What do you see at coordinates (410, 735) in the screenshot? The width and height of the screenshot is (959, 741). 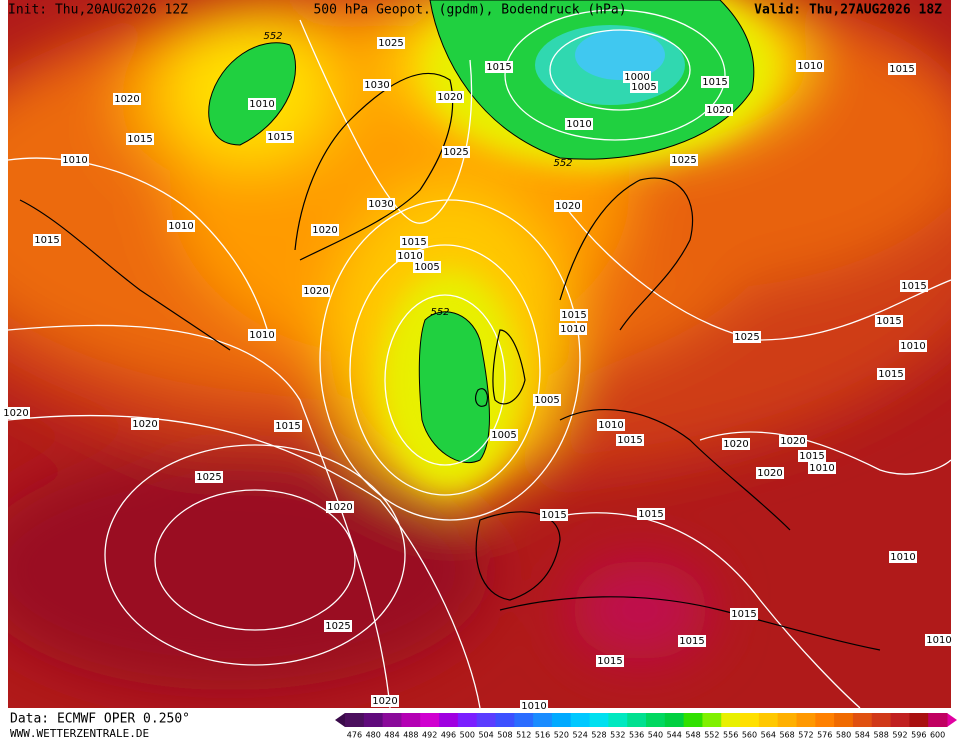 I see `colorbar-label: 488` at bounding box center [410, 735].